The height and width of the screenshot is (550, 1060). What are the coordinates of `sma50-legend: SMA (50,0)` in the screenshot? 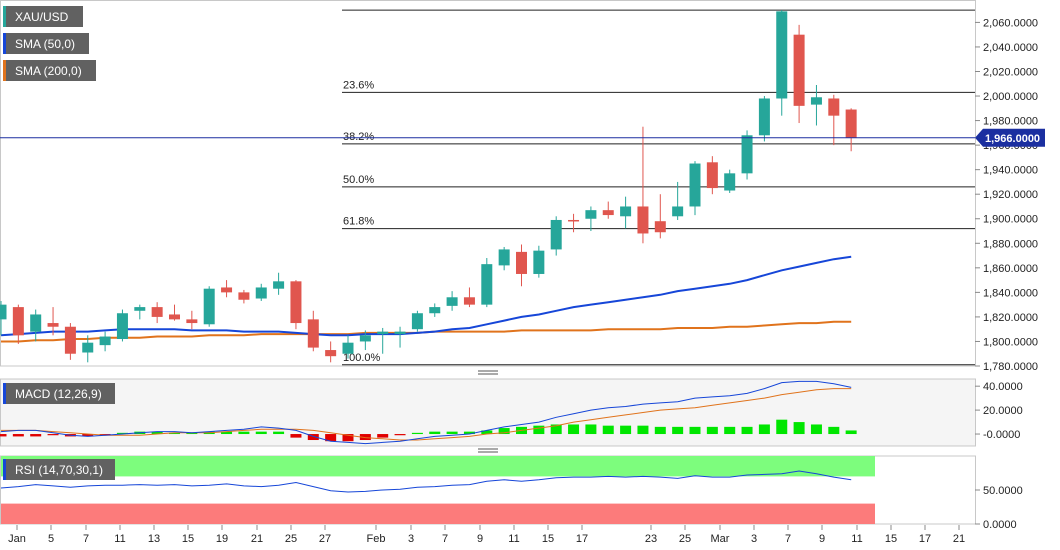 It's located at (46, 43).